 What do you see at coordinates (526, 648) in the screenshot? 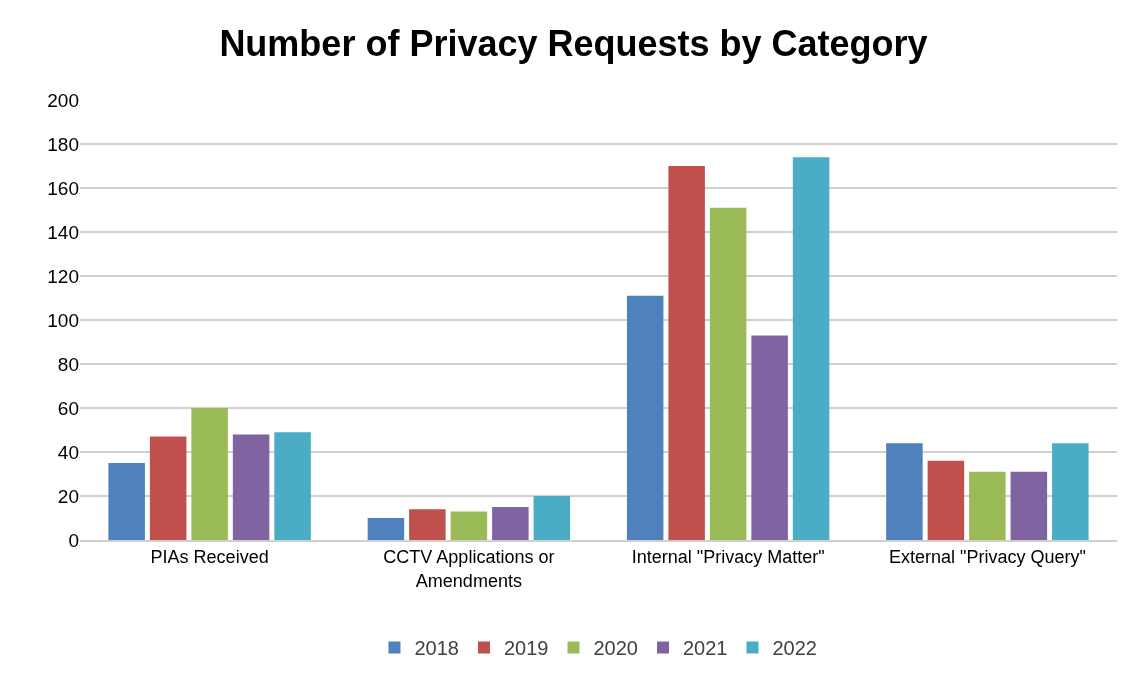
I see `legend-label: 2019` at bounding box center [526, 648].